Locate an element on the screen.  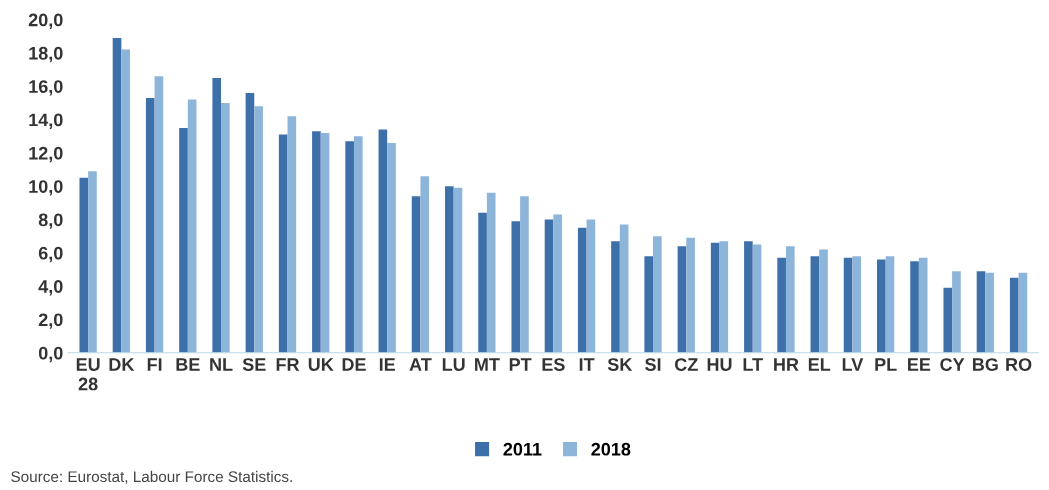
x-tick-label: UK is located at coordinates (321, 364).